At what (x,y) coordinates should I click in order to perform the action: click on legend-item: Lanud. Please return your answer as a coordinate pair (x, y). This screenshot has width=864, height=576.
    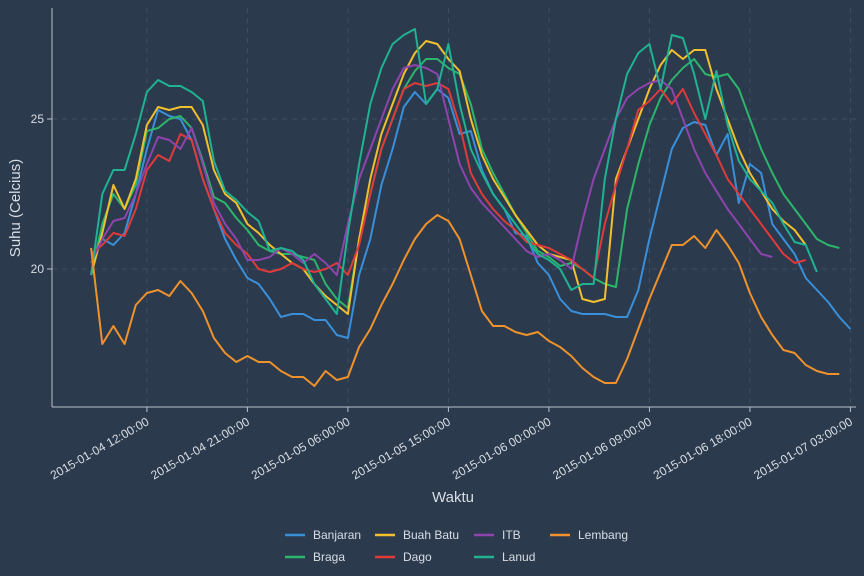
    Looking at the image, I should click on (504, 557).